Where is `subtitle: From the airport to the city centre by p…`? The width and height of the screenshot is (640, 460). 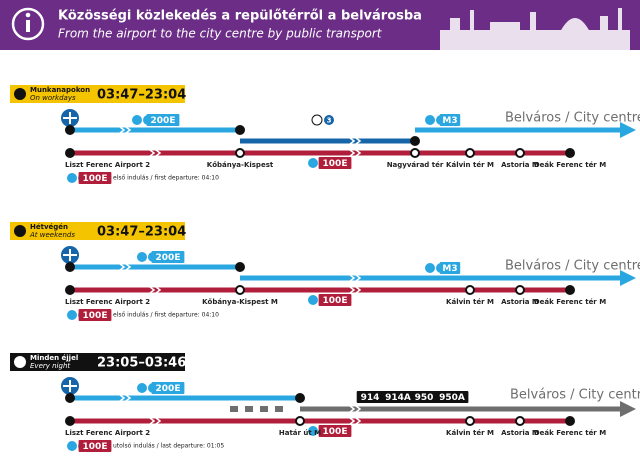 subtitle: From the airport to the city centre by p… is located at coordinates (220, 34).